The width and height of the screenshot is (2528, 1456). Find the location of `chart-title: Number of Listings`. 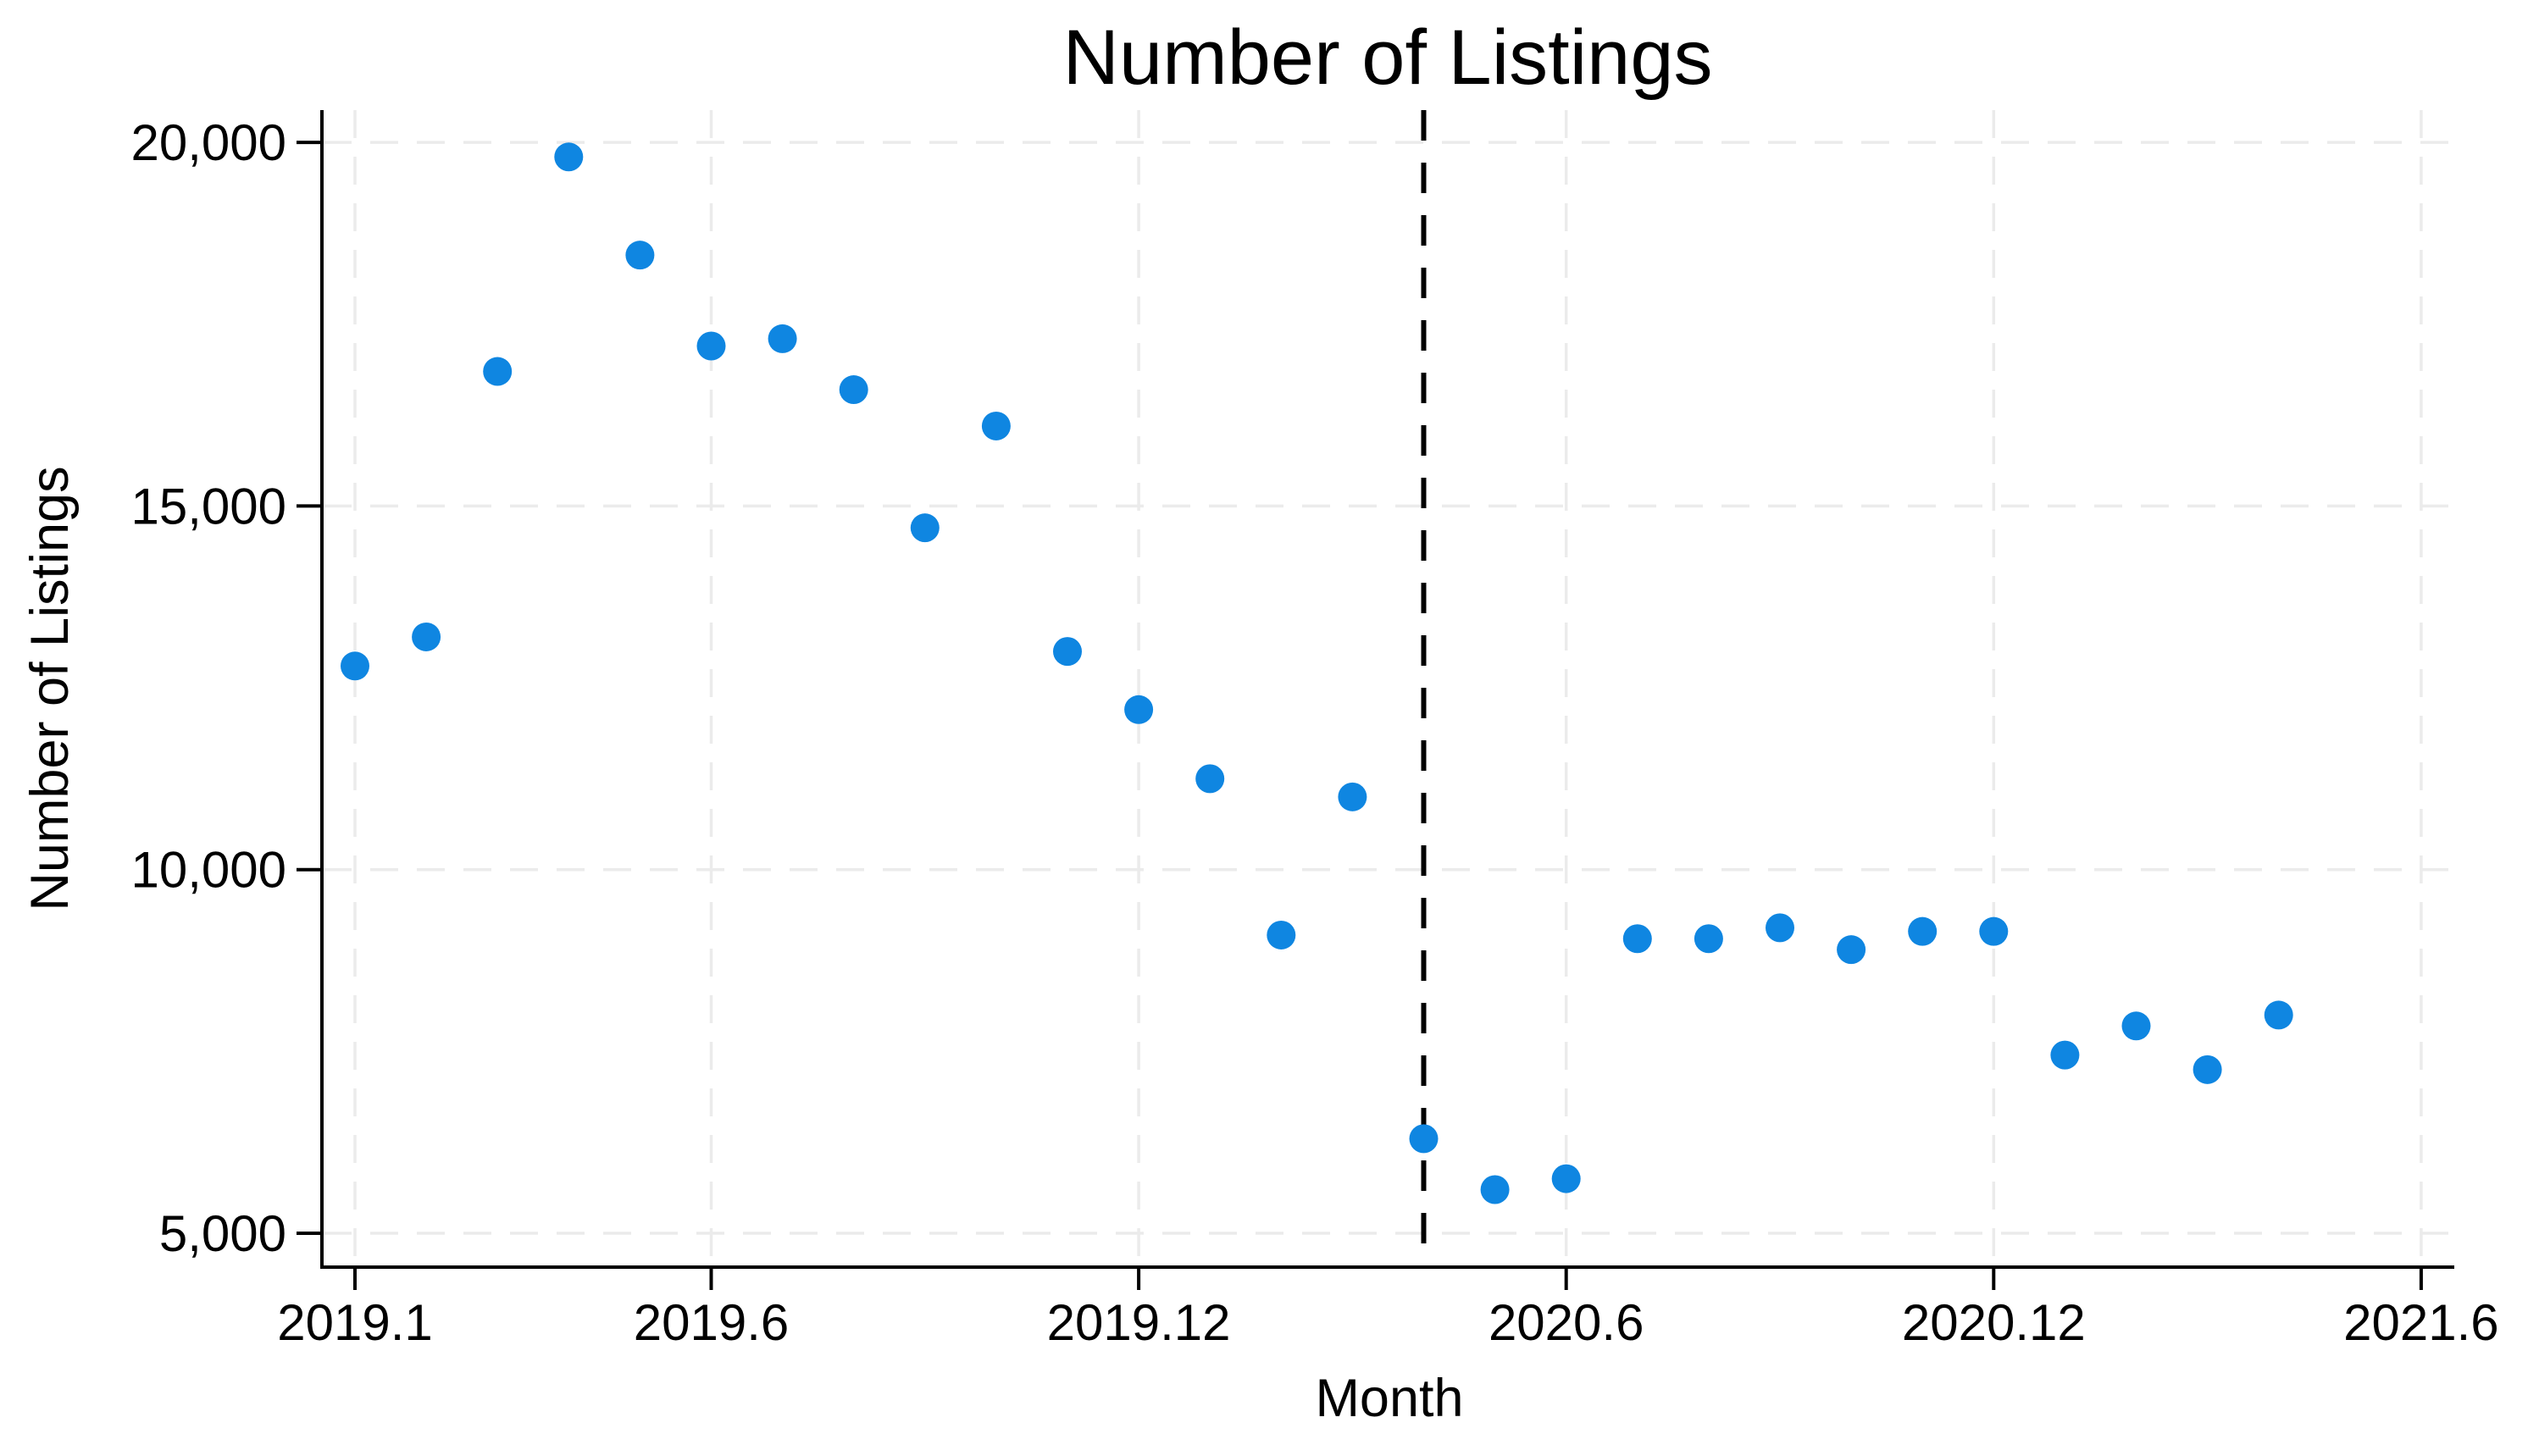

chart-title: Number of Listings is located at coordinates (1388, 58).